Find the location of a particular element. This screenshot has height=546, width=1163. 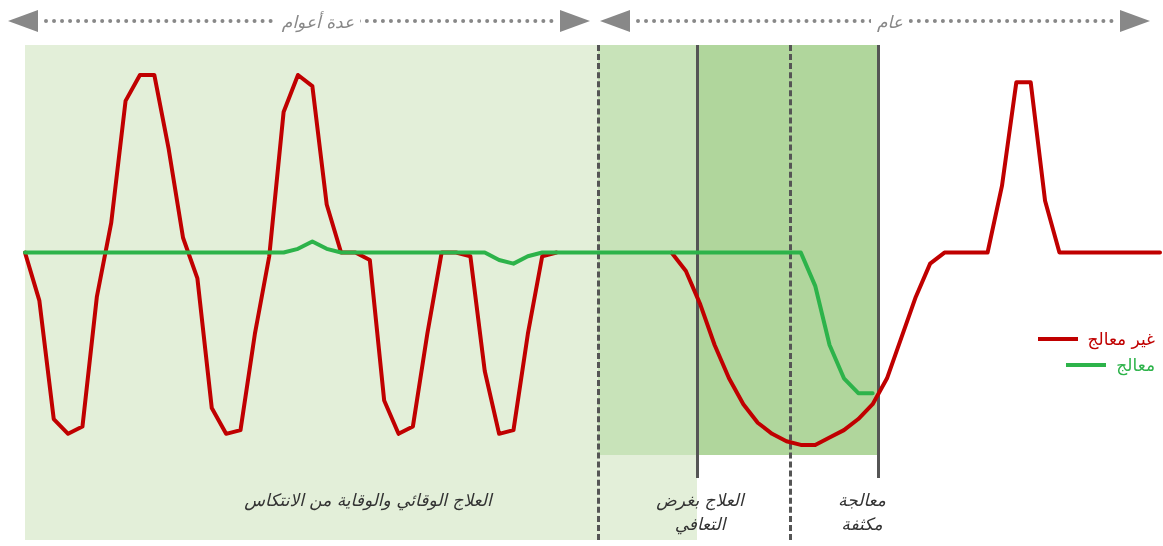

text: العلاج الوقائي والوقاية من الانتكاس is located at coordinates (368, 500).